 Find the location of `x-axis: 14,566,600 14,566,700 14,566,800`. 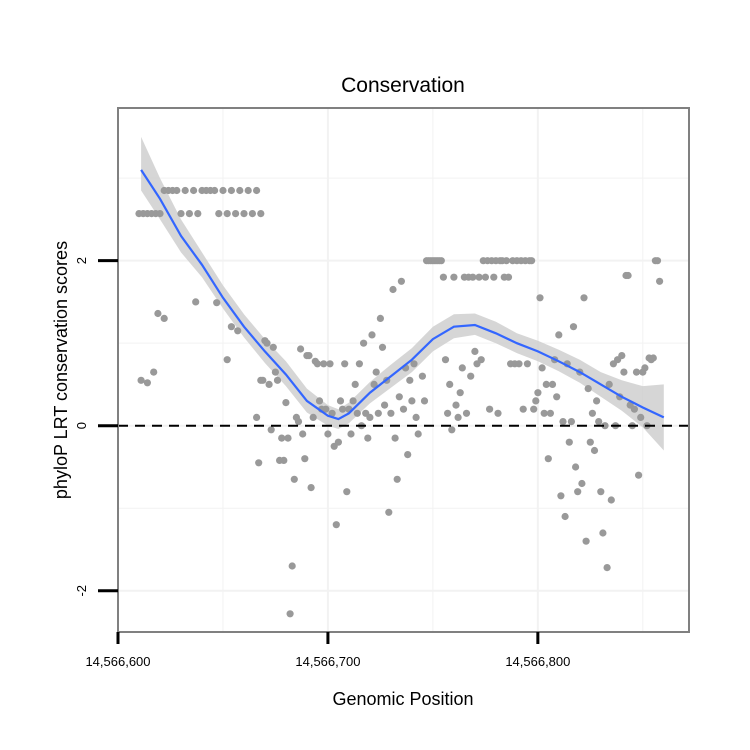

x-axis: 14,566,600 14,566,700 14,566,800 is located at coordinates (327, 650).